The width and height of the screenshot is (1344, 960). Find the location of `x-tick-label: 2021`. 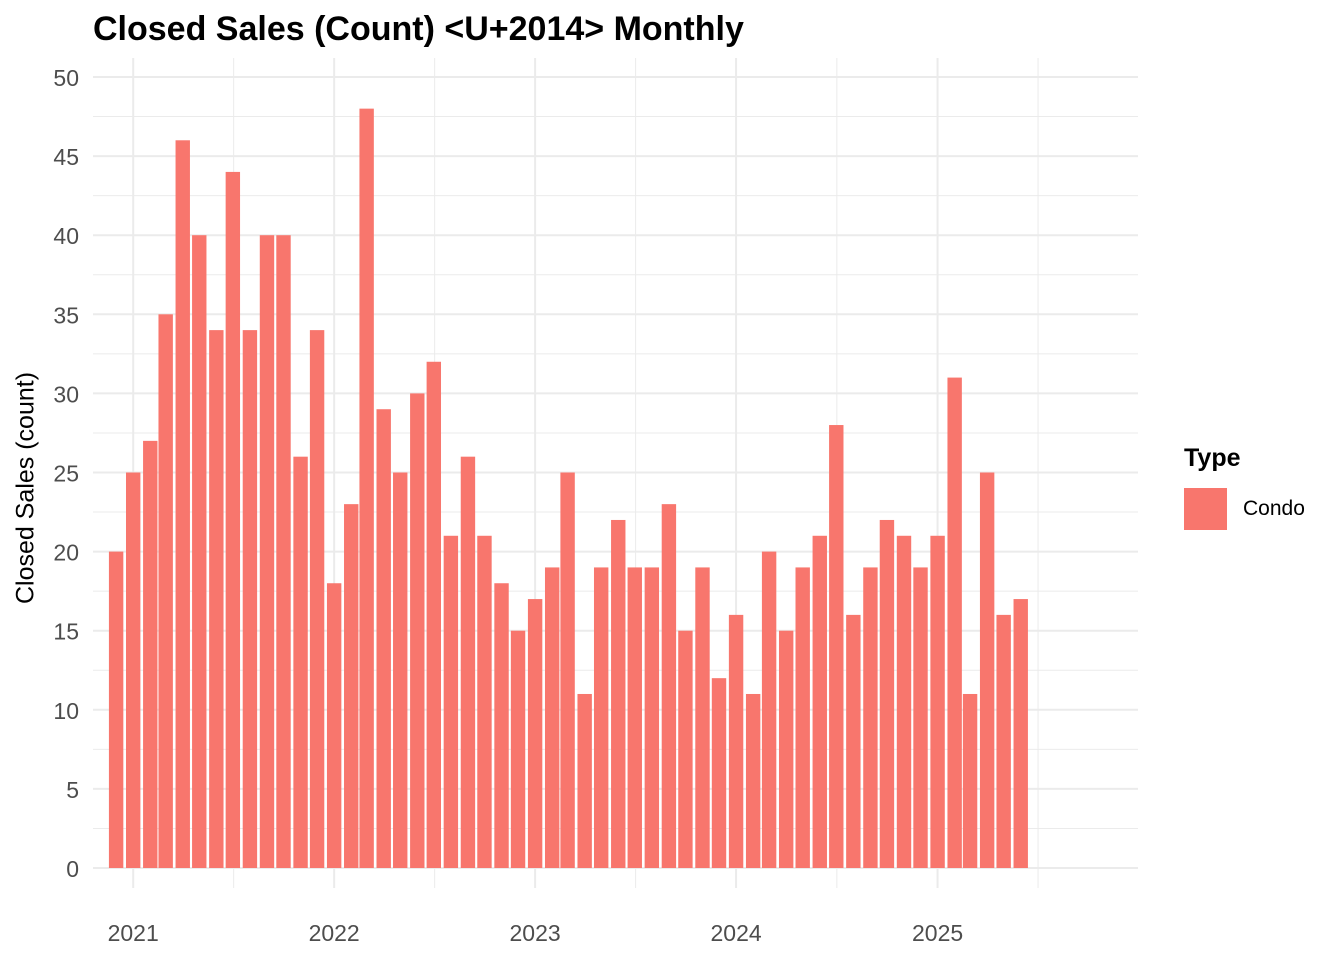

x-tick-label: 2021 is located at coordinates (133, 933).